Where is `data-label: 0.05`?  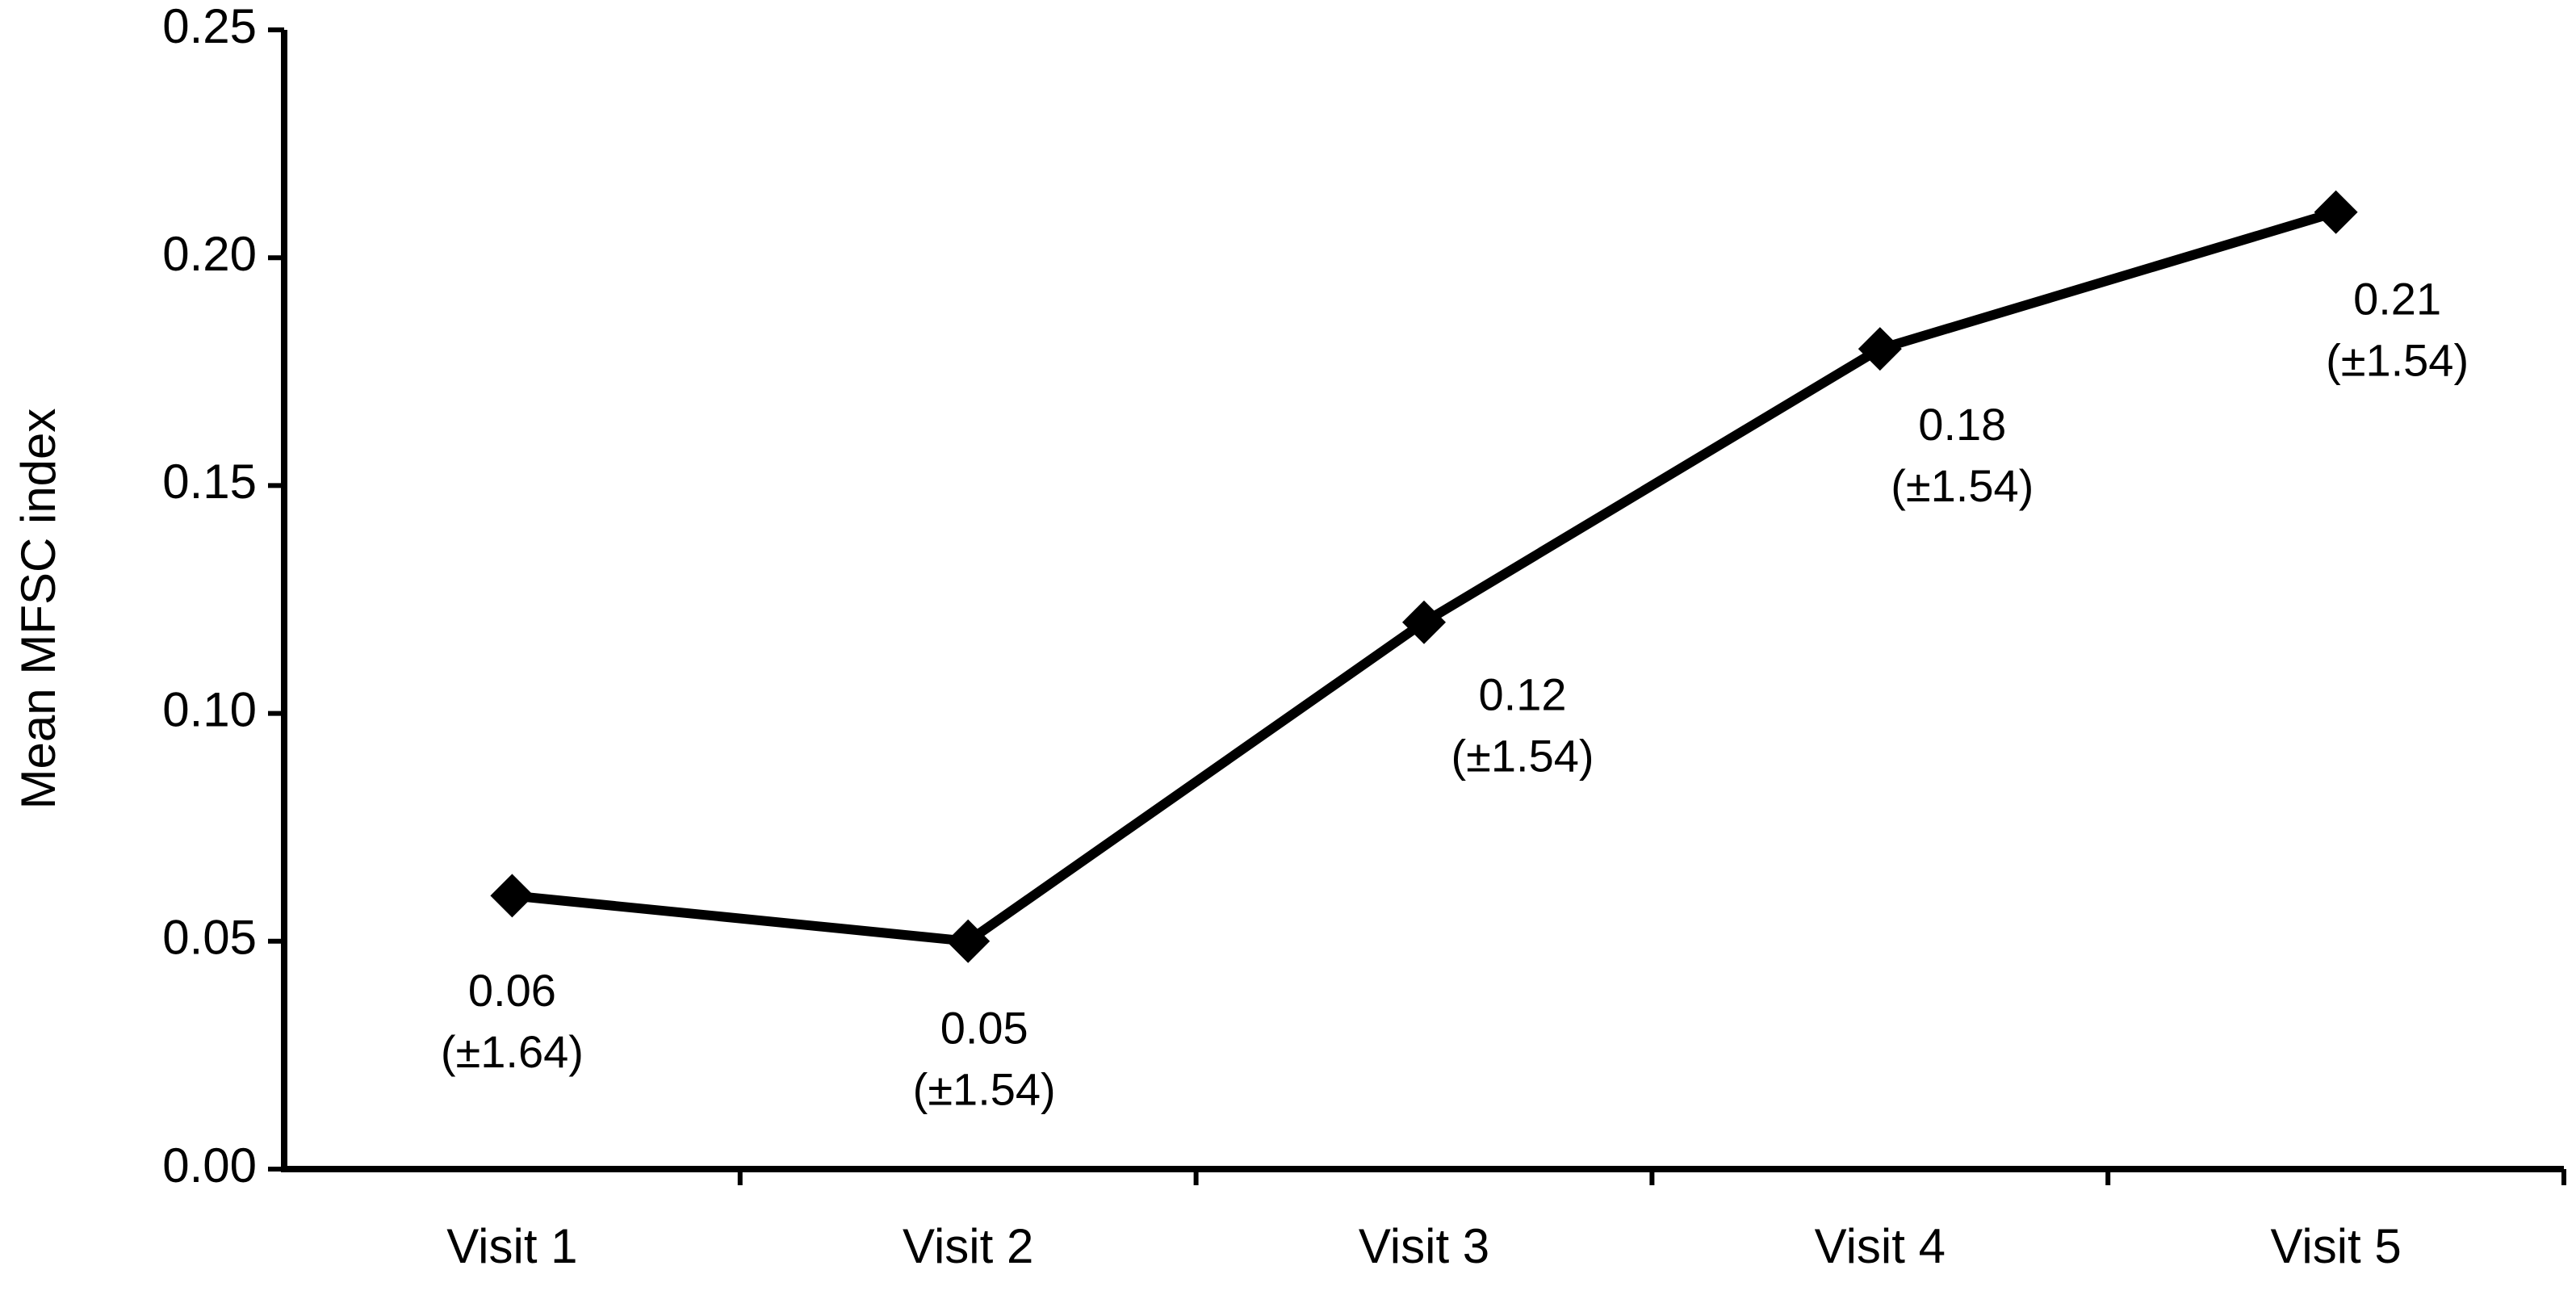 data-label: 0.05 is located at coordinates (984, 1028).